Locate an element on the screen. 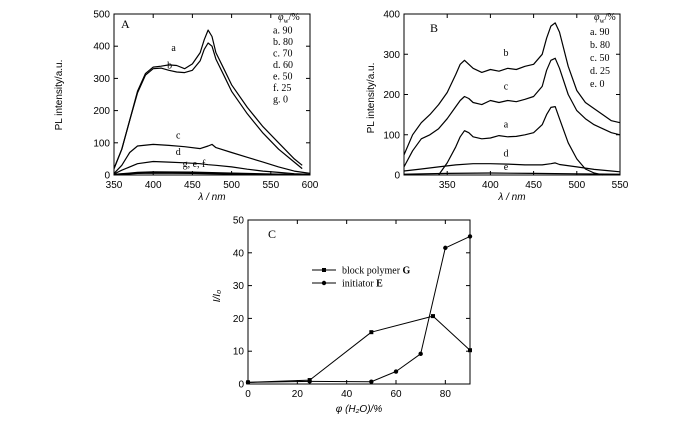 This screenshot has width=700, height=424. y-tick-label: 20 is located at coordinates (239, 319).